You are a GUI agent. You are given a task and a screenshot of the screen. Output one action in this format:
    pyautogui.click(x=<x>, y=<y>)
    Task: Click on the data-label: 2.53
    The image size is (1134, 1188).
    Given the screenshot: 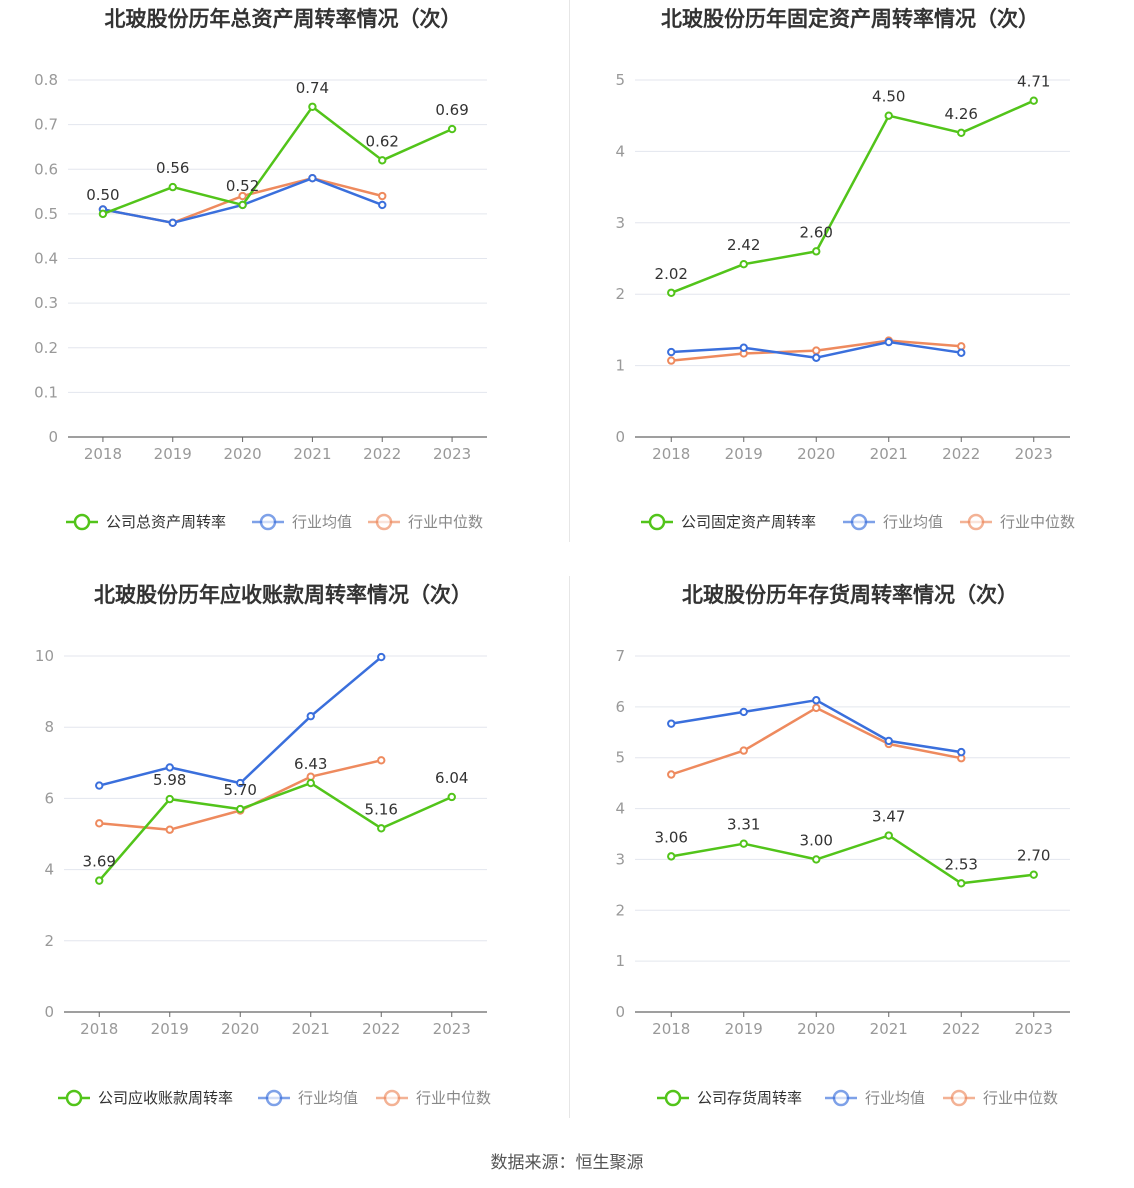 What is the action you would take?
    pyautogui.click(x=961, y=864)
    